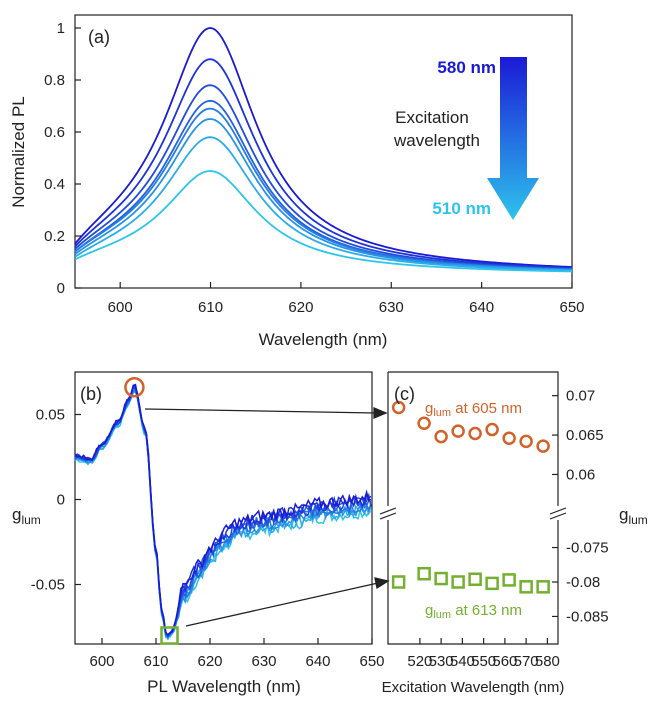 The width and height of the screenshot is (652, 702). What do you see at coordinates (432, 117) in the screenshot?
I see `annotation-excitation: Excitation` at bounding box center [432, 117].